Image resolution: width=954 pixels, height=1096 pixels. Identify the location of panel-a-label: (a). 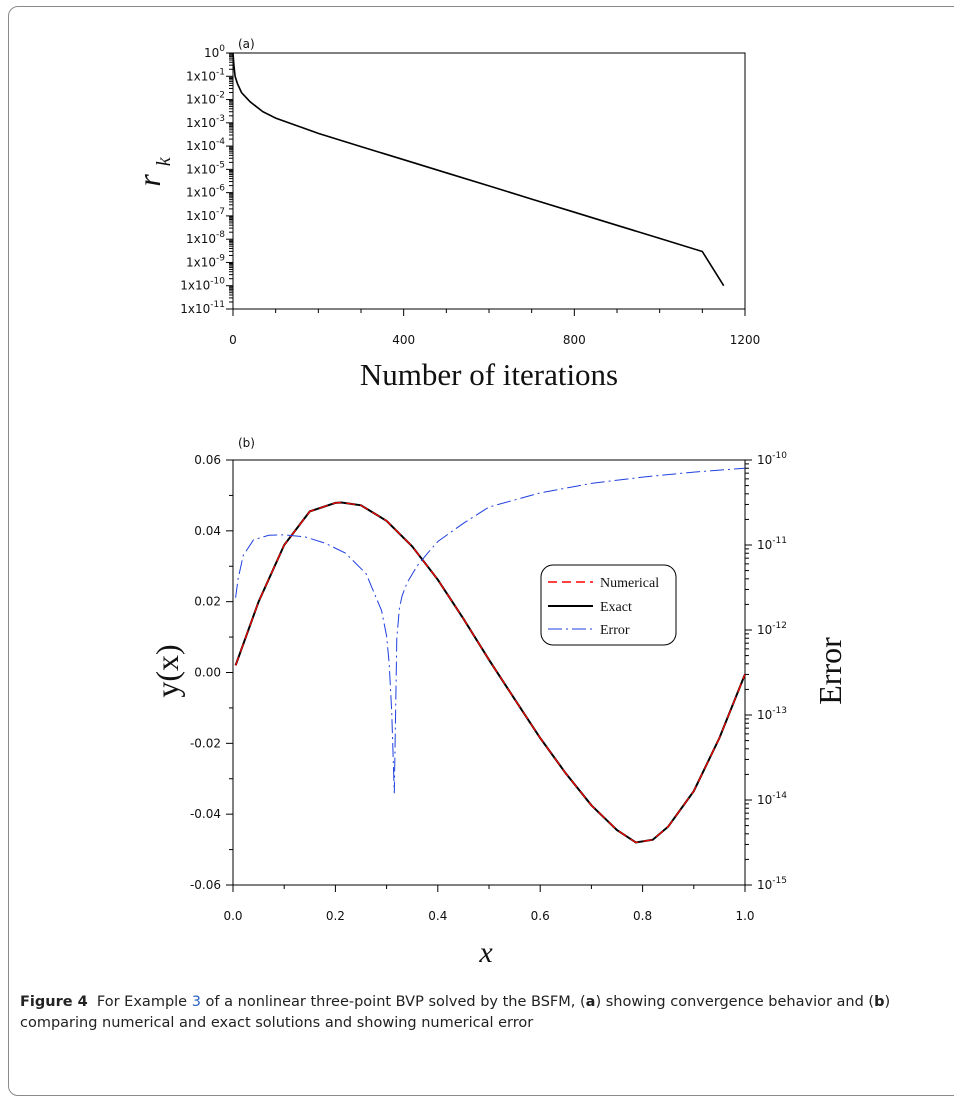
(246, 44).